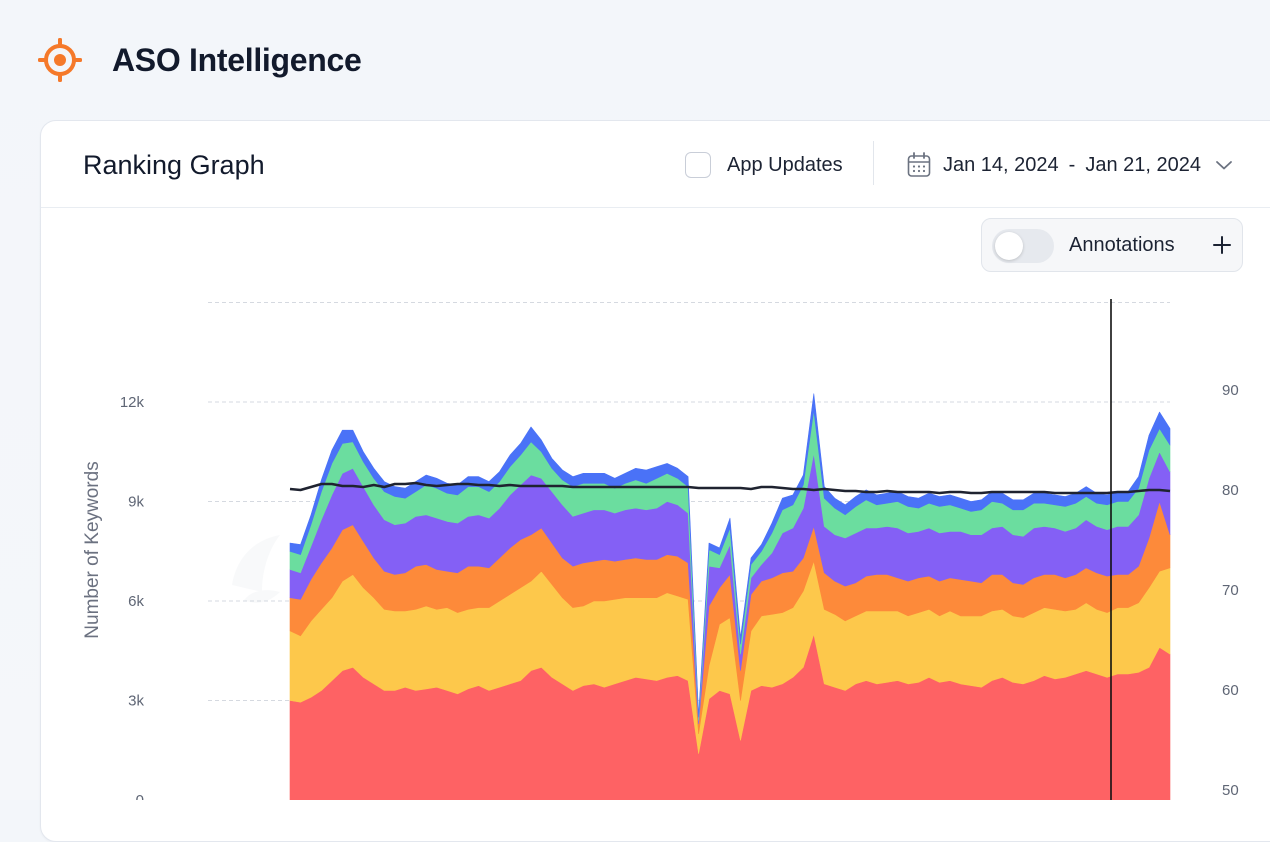 The height and width of the screenshot is (842, 1270). Describe the element at coordinates (256, 569) in the screenshot. I see `watermark-logo` at that location.